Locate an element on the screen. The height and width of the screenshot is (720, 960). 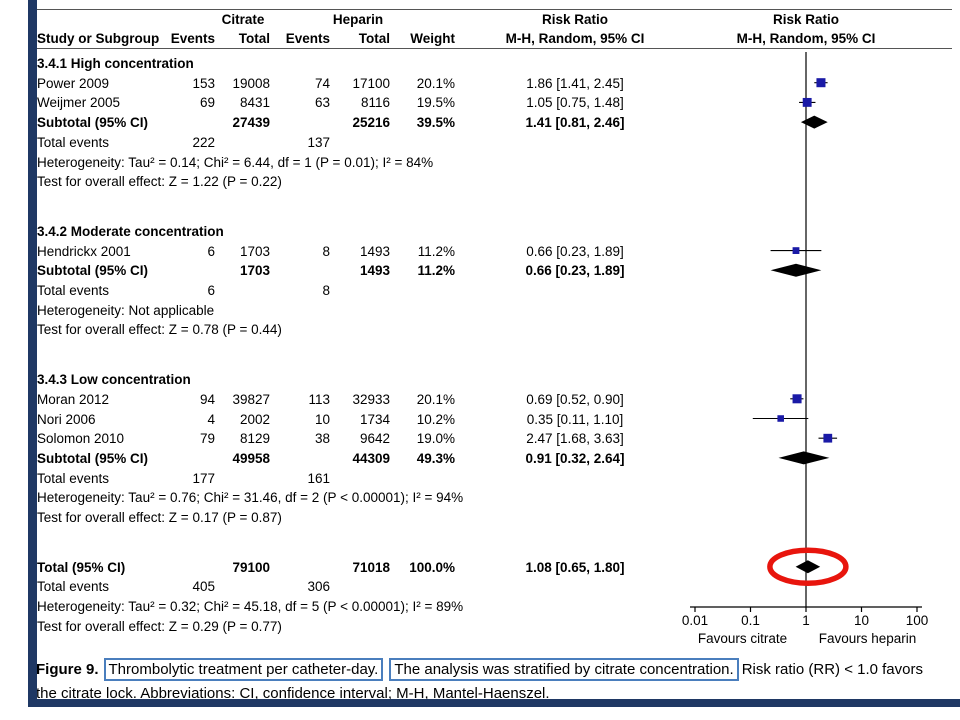
citrate-total: 19008 is located at coordinates (251, 83).